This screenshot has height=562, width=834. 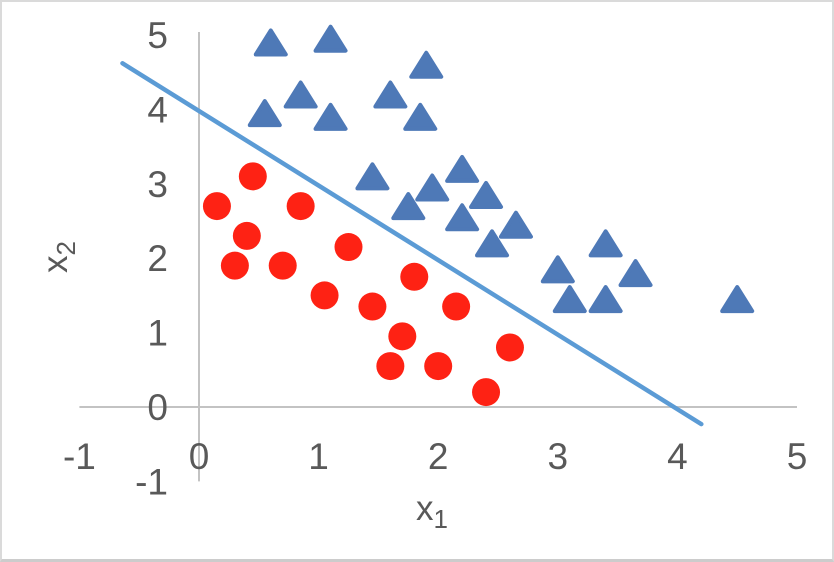 I want to click on y-axis-tick-label: 5, so click(x=157, y=35).